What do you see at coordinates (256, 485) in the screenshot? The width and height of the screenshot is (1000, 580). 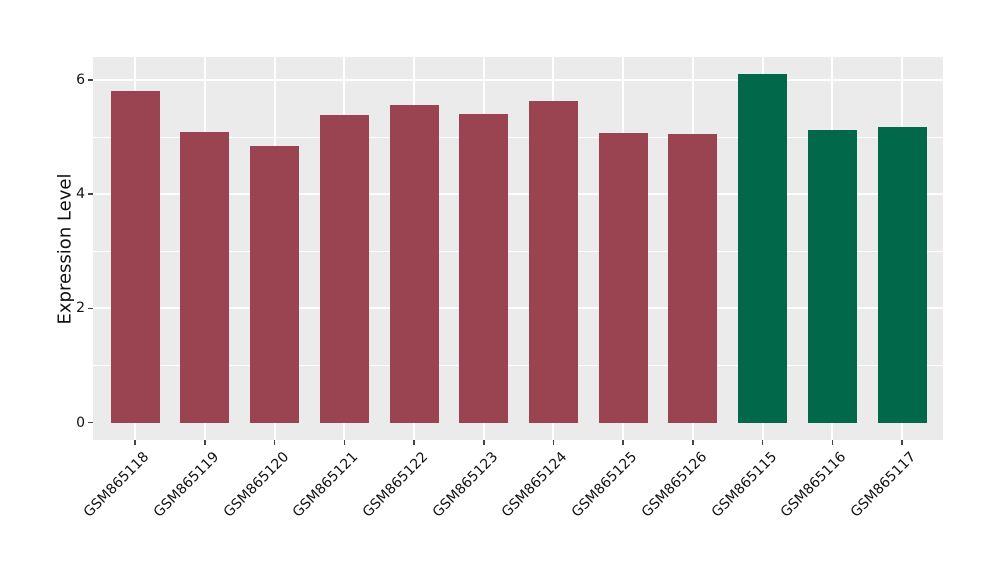 I see `x-tick-label-GSM865120: GSM865120` at bounding box center [256, 485].